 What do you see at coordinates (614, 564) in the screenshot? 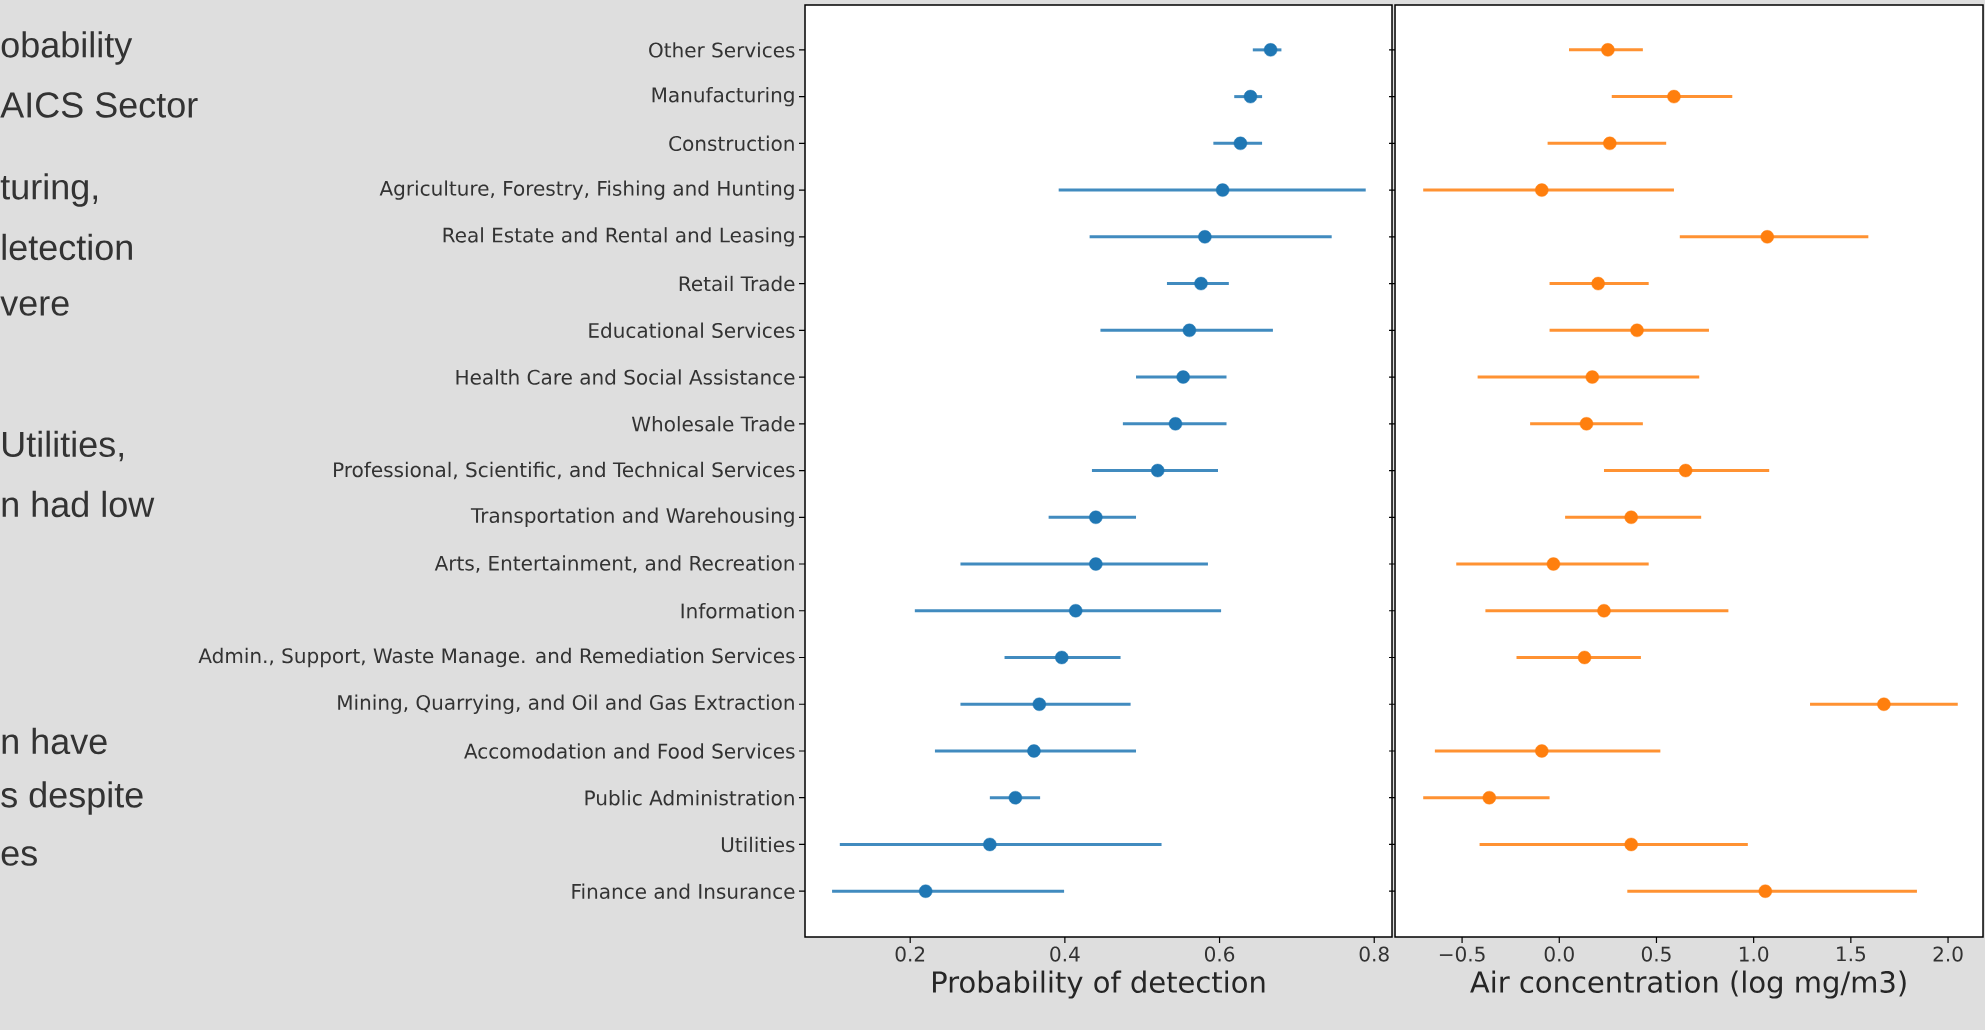
I see `y-tick-label: Arts, Entertainment, and Recreation` at bounding box center [614, 564].